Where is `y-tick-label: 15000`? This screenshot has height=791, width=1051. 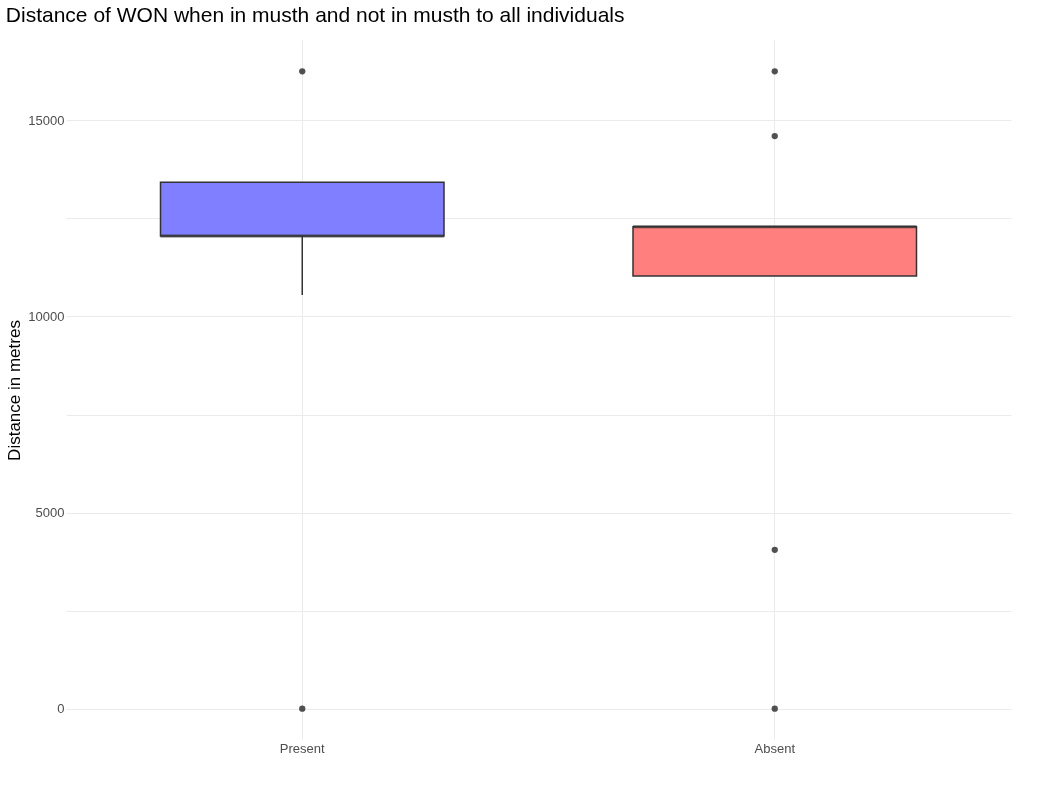
y-tick-label: 15000 is located at coordinates (46, 120).